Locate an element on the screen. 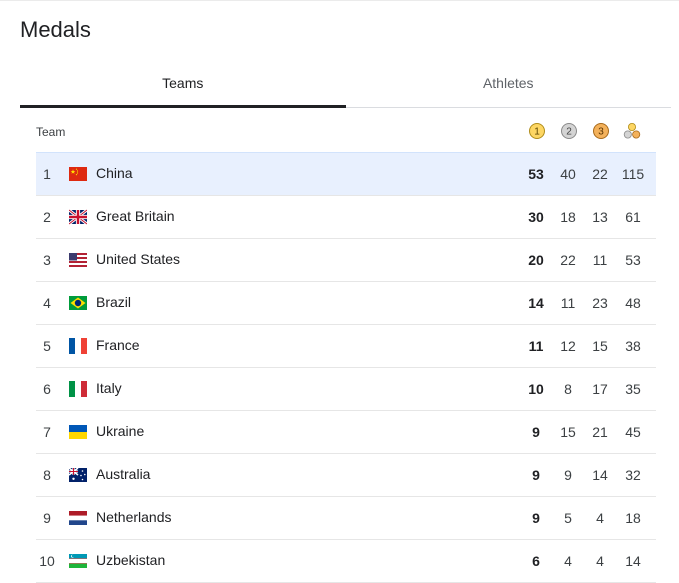 Image resolution: width=679 pixels, height=583 pixels. table-row: 1 China 53 40 22 115 is located at coordinates (346, 174).